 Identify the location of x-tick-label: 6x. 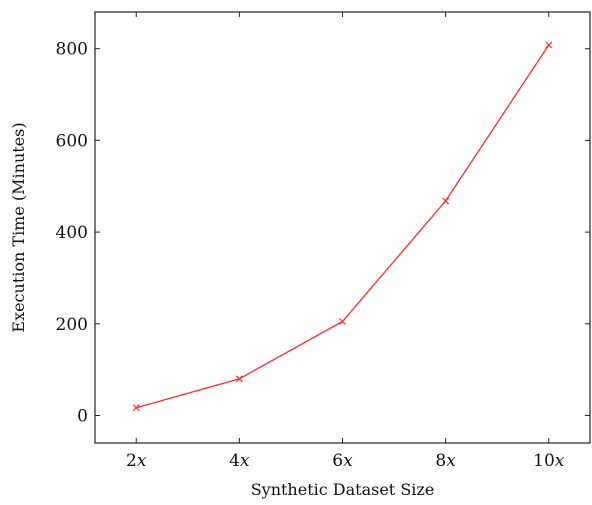
(342, 461).